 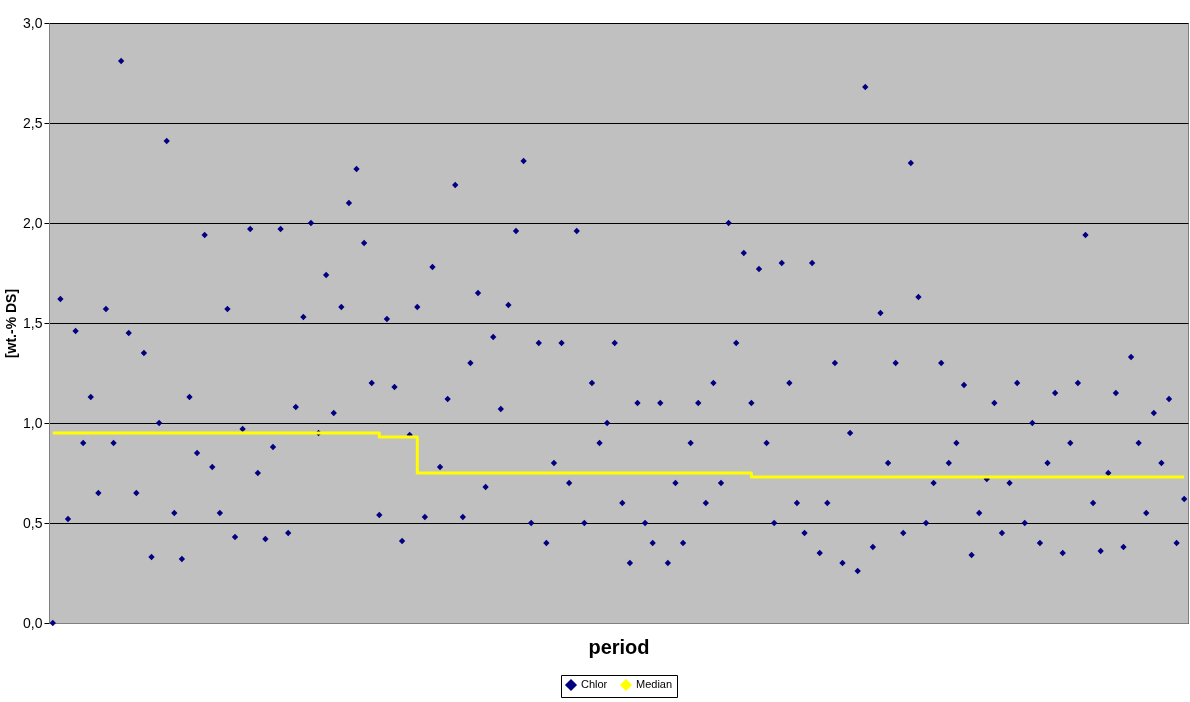 I want to click on y-axis-title: [wt.-% DS], so click(x=11, y=323).